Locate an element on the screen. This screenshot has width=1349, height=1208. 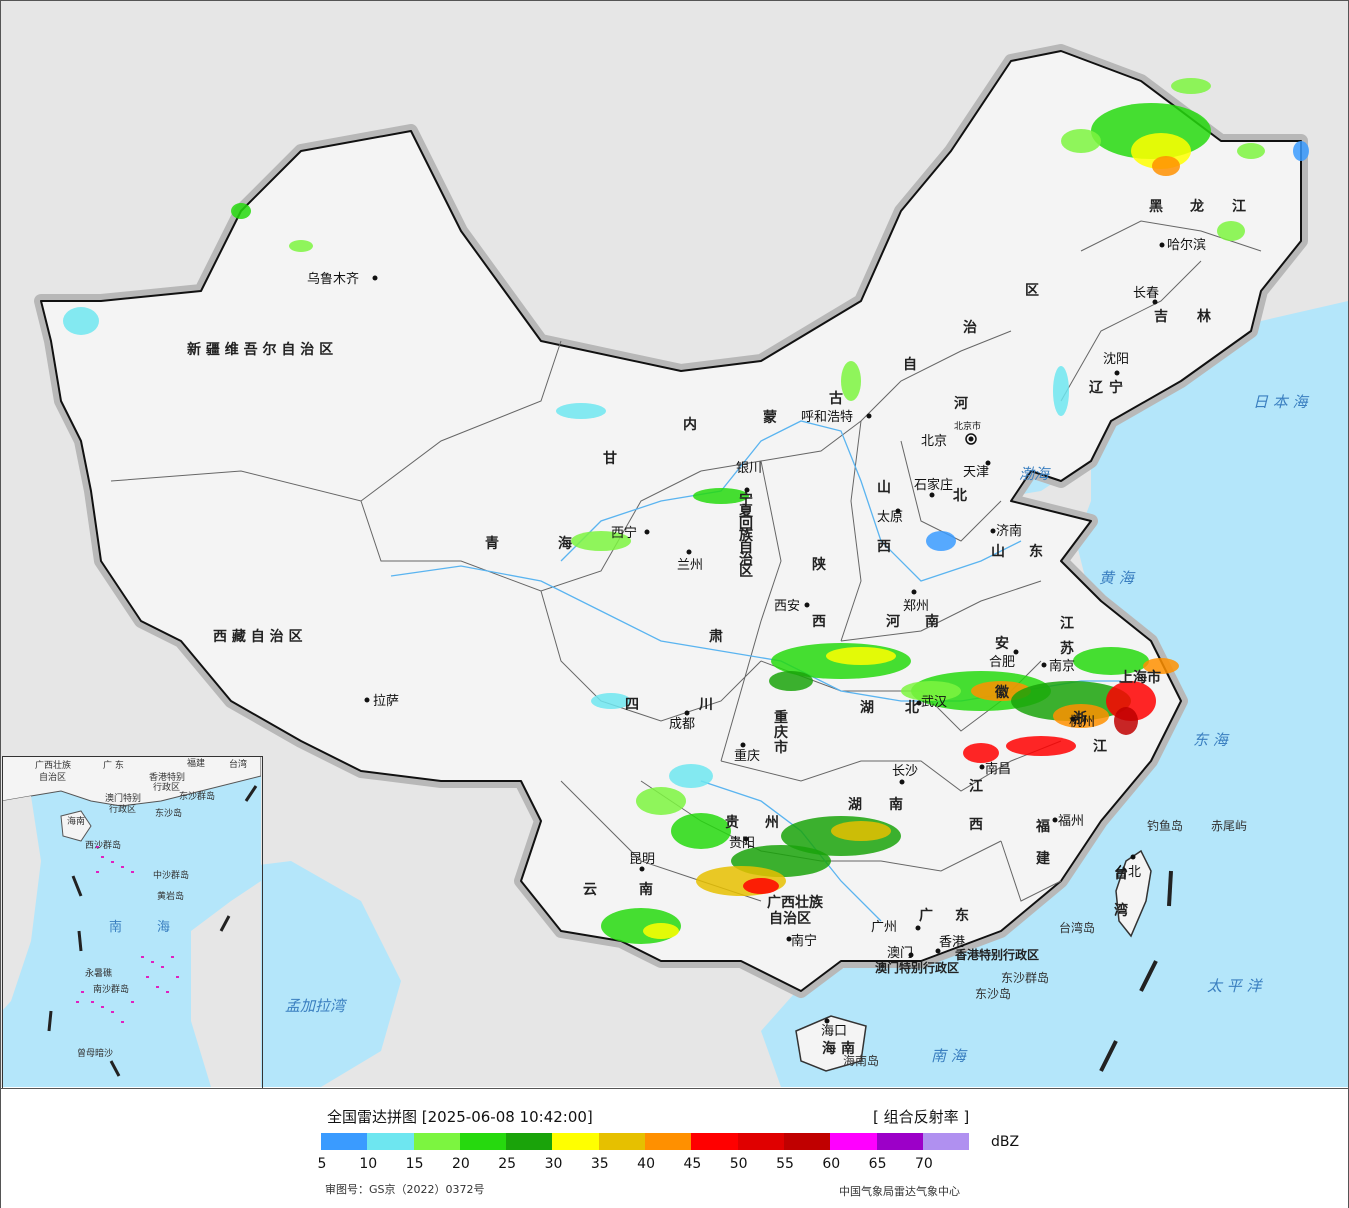
scale-tick: 60 is located at coordinates (831, 1164).